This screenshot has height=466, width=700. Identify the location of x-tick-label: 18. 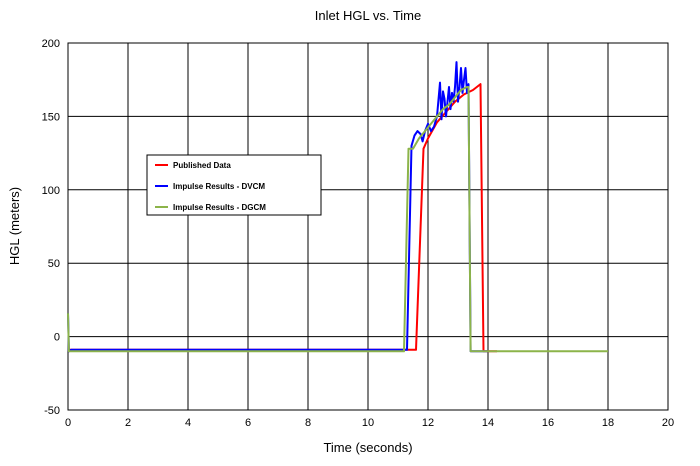
(608, 423).